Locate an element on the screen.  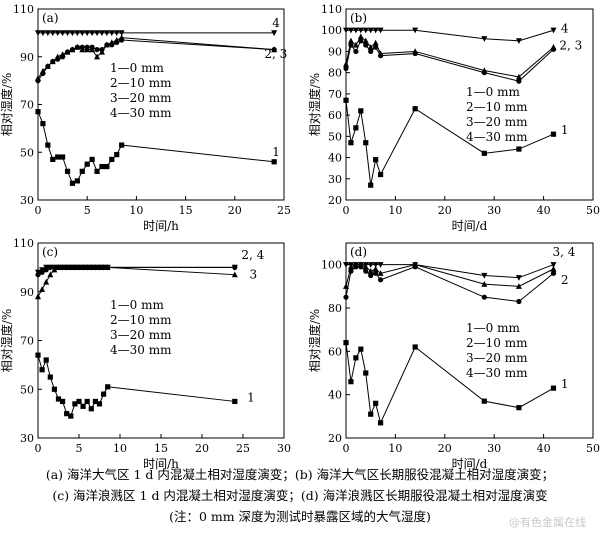
panel-c-curve-label: 1 is located at coordinates (251, 397).